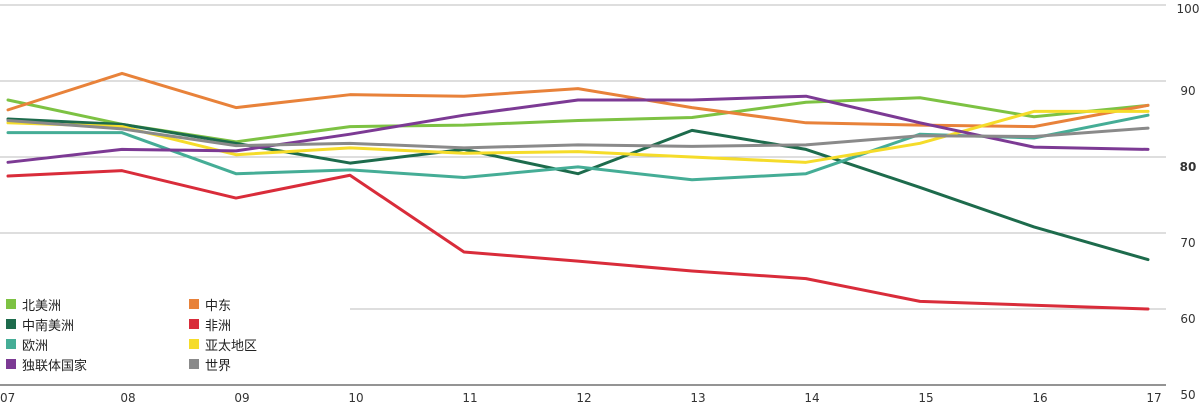 The image size is (1200, 405). Describe the element at coordinates (48, 326) in the screenshot. I see `legend-label: 中南美洲` at that location.